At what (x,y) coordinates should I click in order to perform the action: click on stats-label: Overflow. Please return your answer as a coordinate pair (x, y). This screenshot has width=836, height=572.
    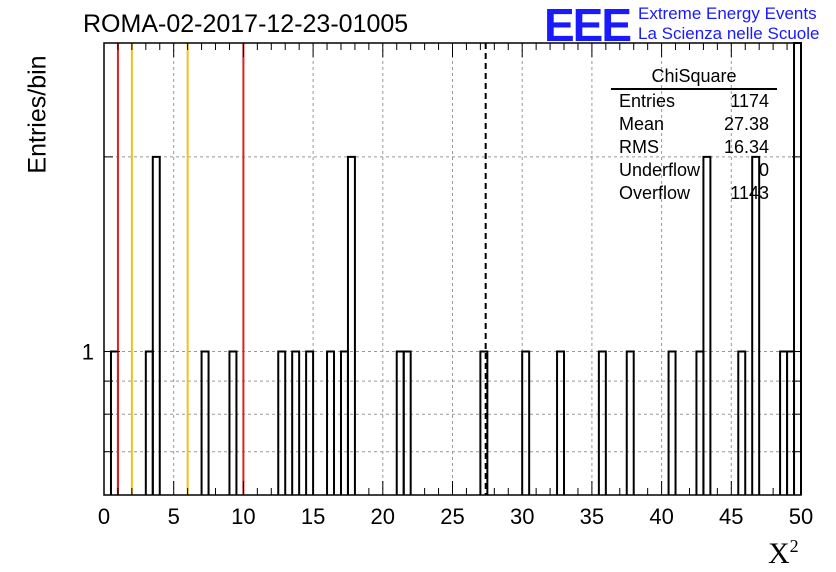
    Looking at the image, I should click on (655, 193).